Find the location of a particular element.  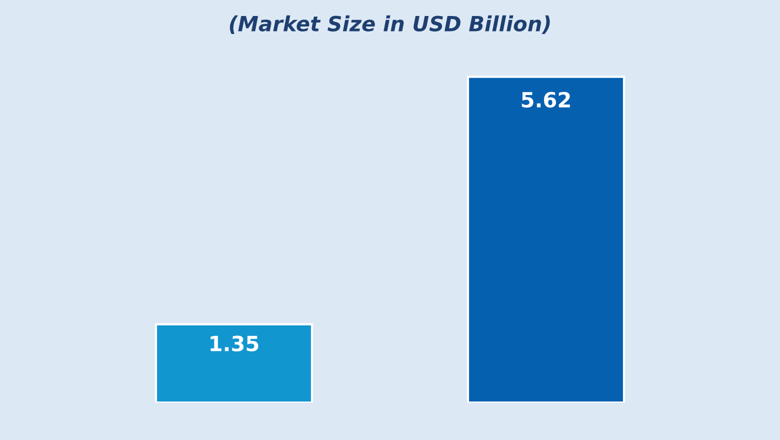

data-label: 1.35 is located at coordinates (234, 344).